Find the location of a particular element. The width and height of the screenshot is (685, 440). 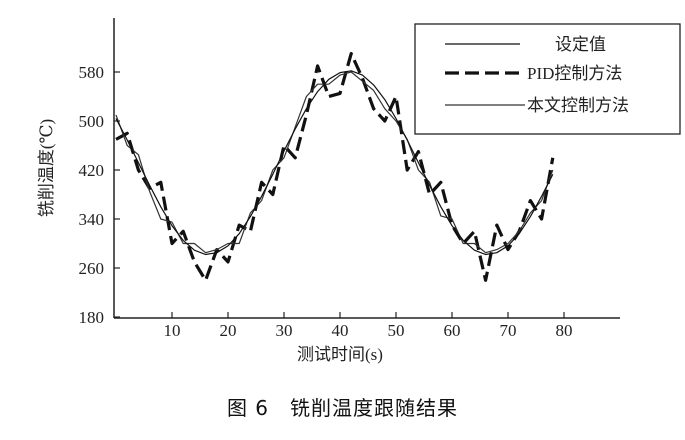

y-tick-label: 180 is located at coordinates (92, 317).